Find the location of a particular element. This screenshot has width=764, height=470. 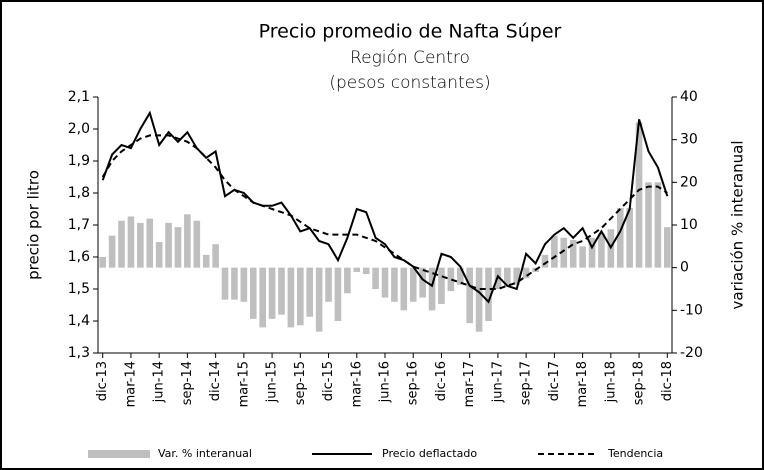

x-tick-label: mar-14 is located at coordinates (130, 384).